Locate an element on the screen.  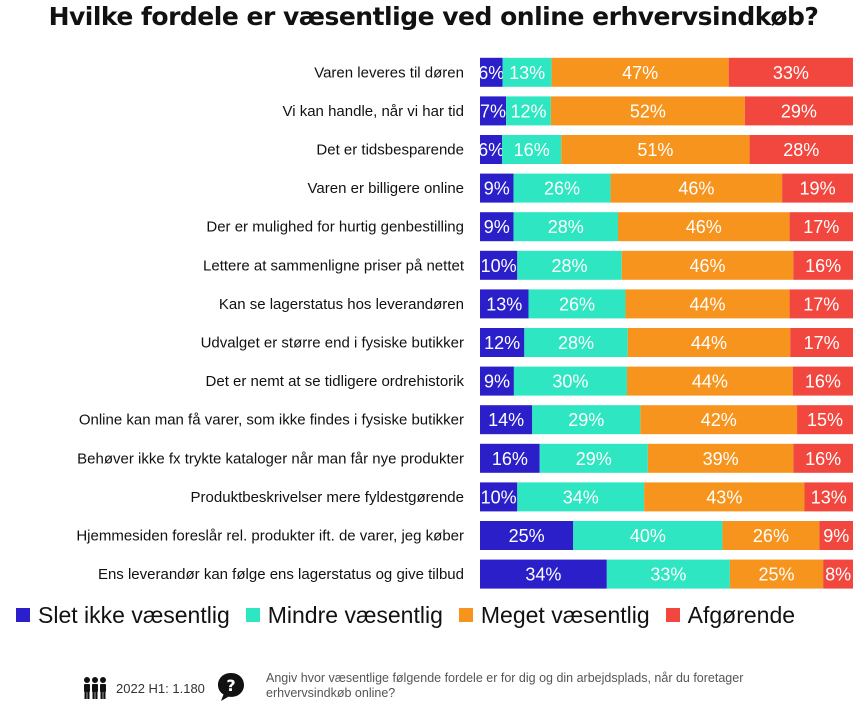
category-label: Varen er billigere online is located at coordinates (386, 188).